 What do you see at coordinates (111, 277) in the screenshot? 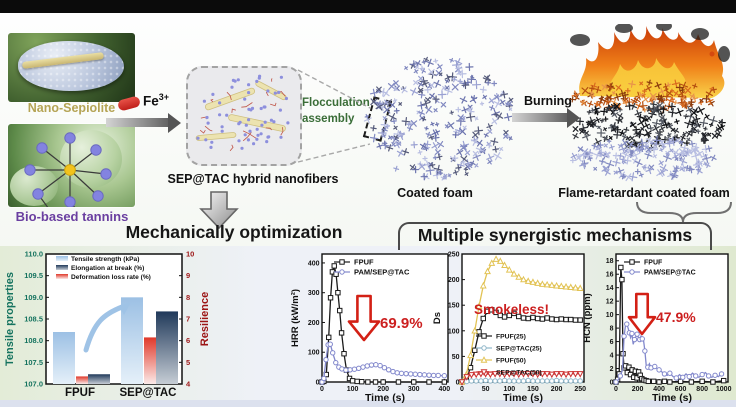
I see `svg-text: Deformation loss rate (%)` at bounding box center [111, 277].